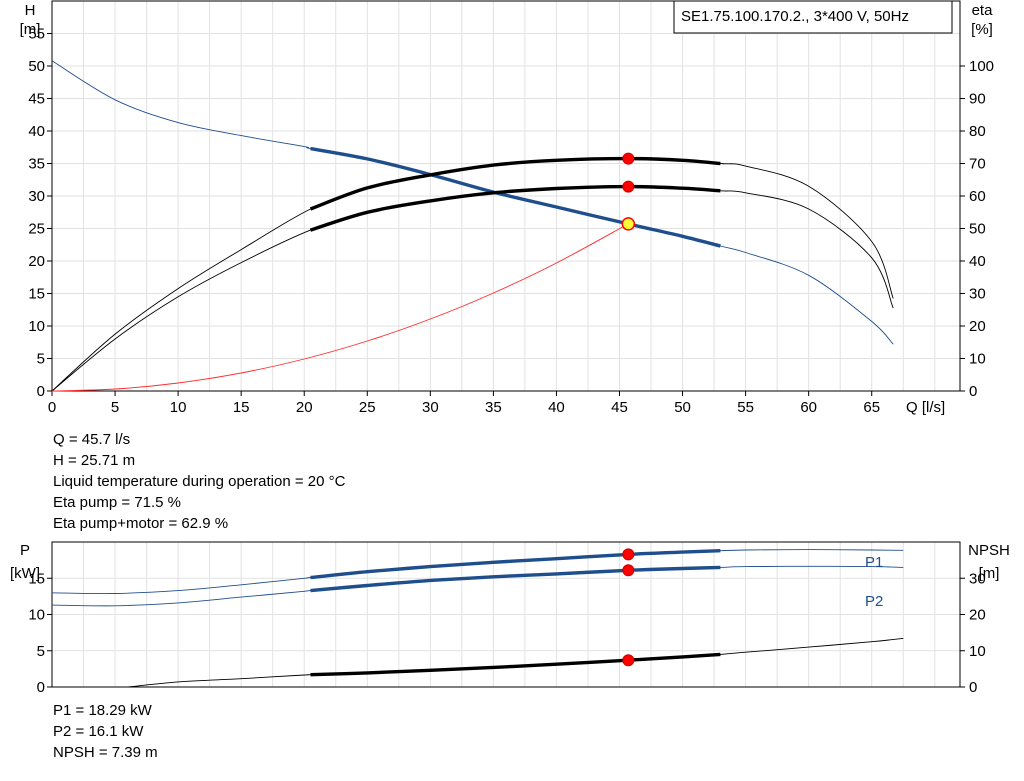  What do you see at coordinates (141, 523) in the screenshot?
I see `info-eta-pump-motor: Eta pump+motor = 62.9 %` at bounding box center [141, 523].